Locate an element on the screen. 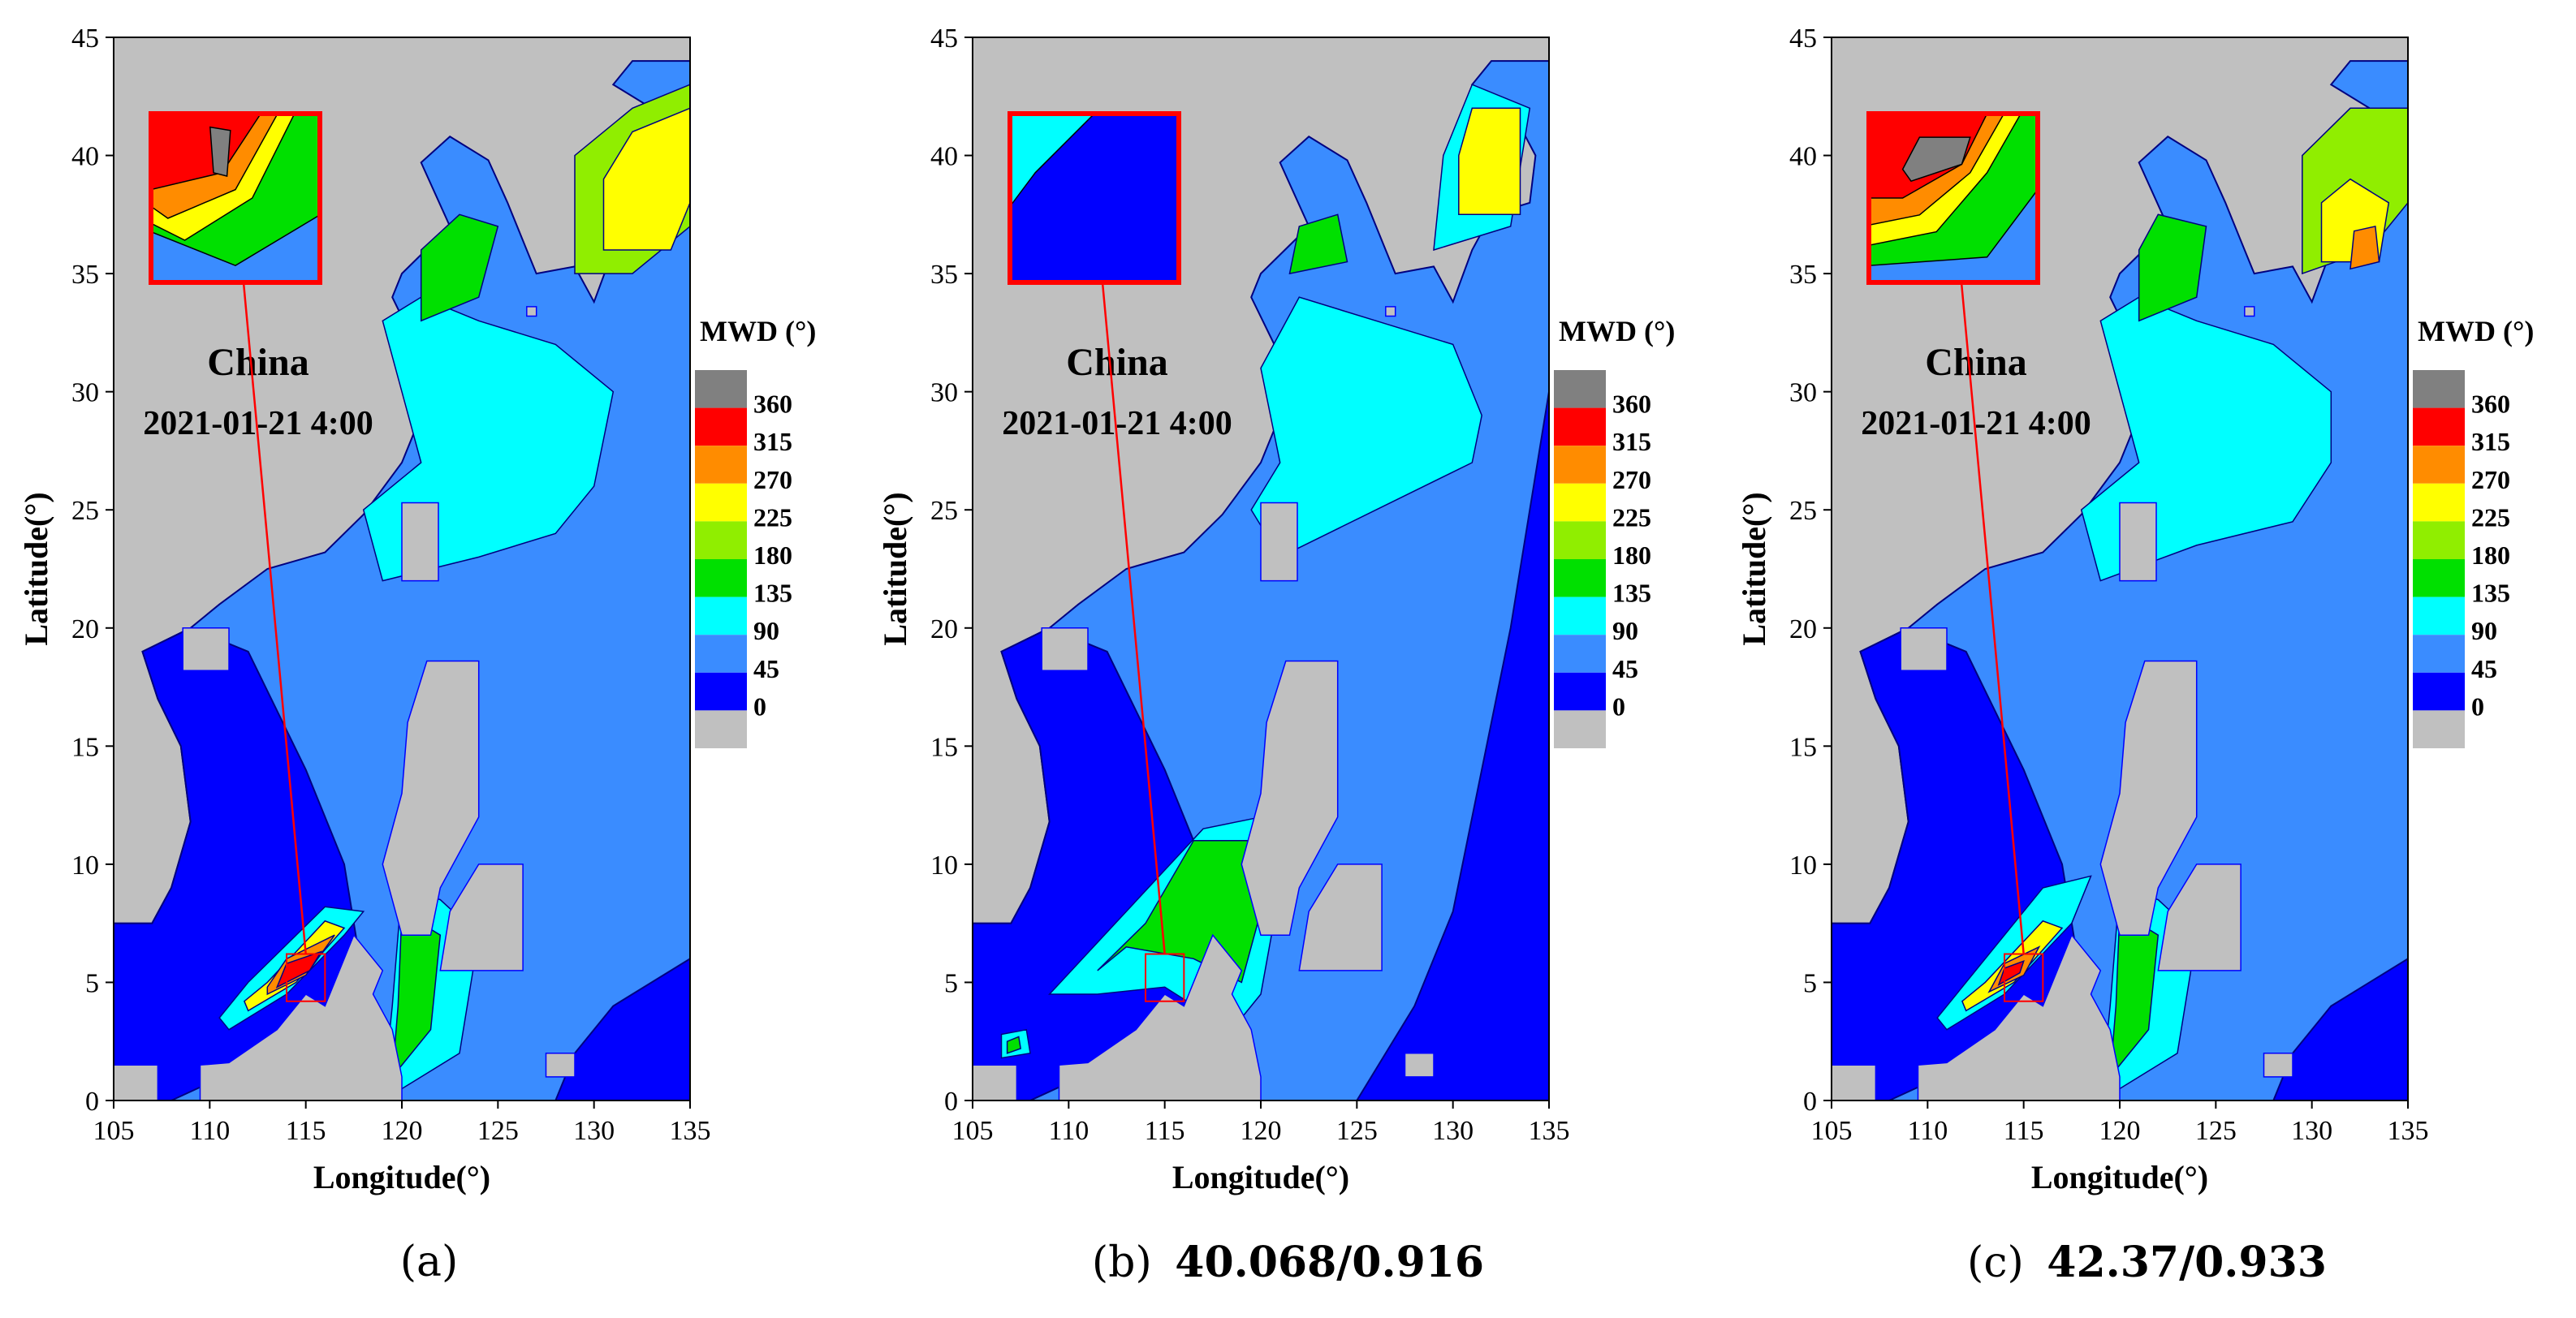 The height and width of the screenshot is (1318, 2576). y-tick-label: 20 is located at coordinates (85, 629).